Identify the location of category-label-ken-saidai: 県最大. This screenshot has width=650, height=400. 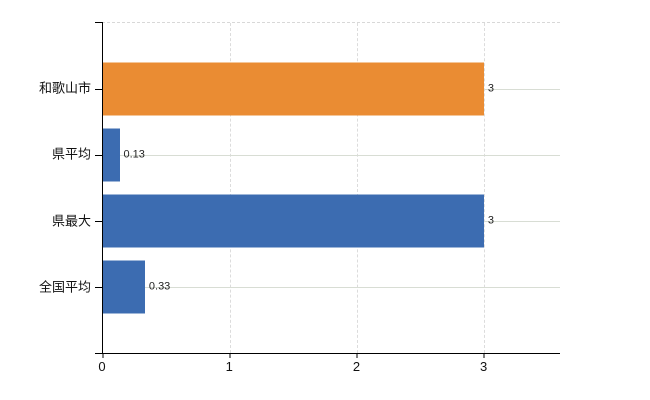
(71, 221).